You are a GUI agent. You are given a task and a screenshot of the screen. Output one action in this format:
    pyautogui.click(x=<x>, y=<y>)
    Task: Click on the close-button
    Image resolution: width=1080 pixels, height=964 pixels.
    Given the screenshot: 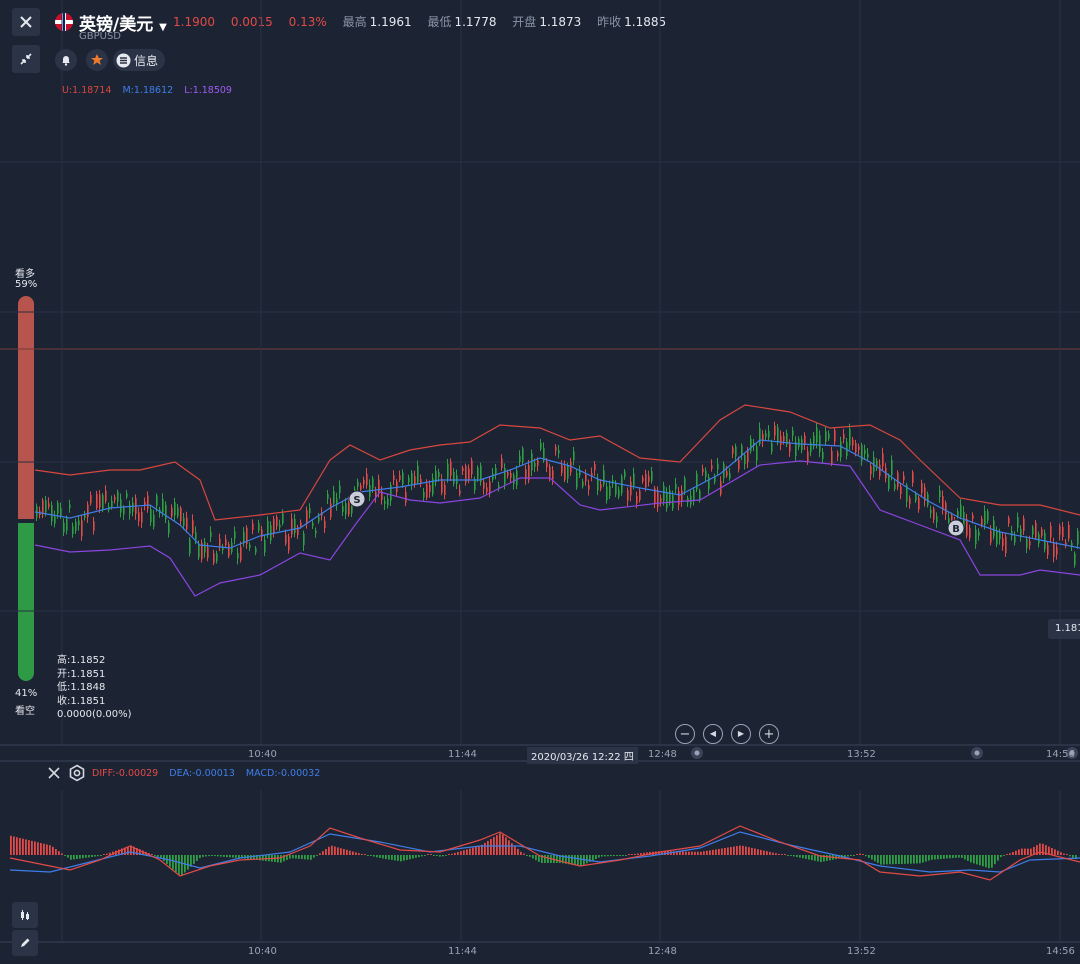 What is the action you would take?
    pyautogui.click(x=26, y=22)
    